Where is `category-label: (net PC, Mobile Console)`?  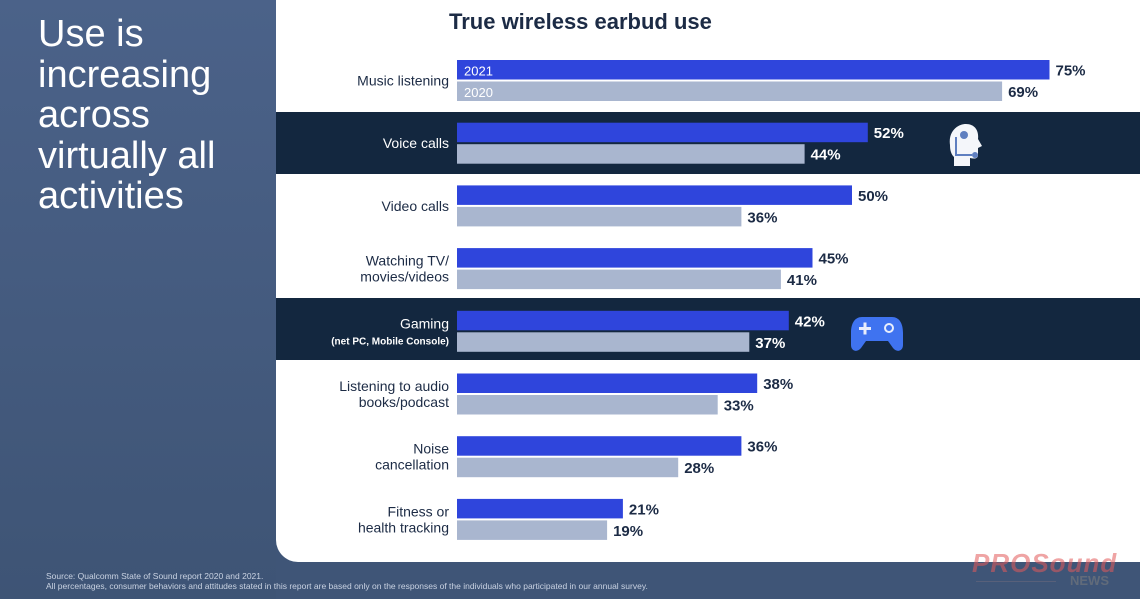
category-label: (net PC, Mobile Console) is located at coordinates (390, 341).